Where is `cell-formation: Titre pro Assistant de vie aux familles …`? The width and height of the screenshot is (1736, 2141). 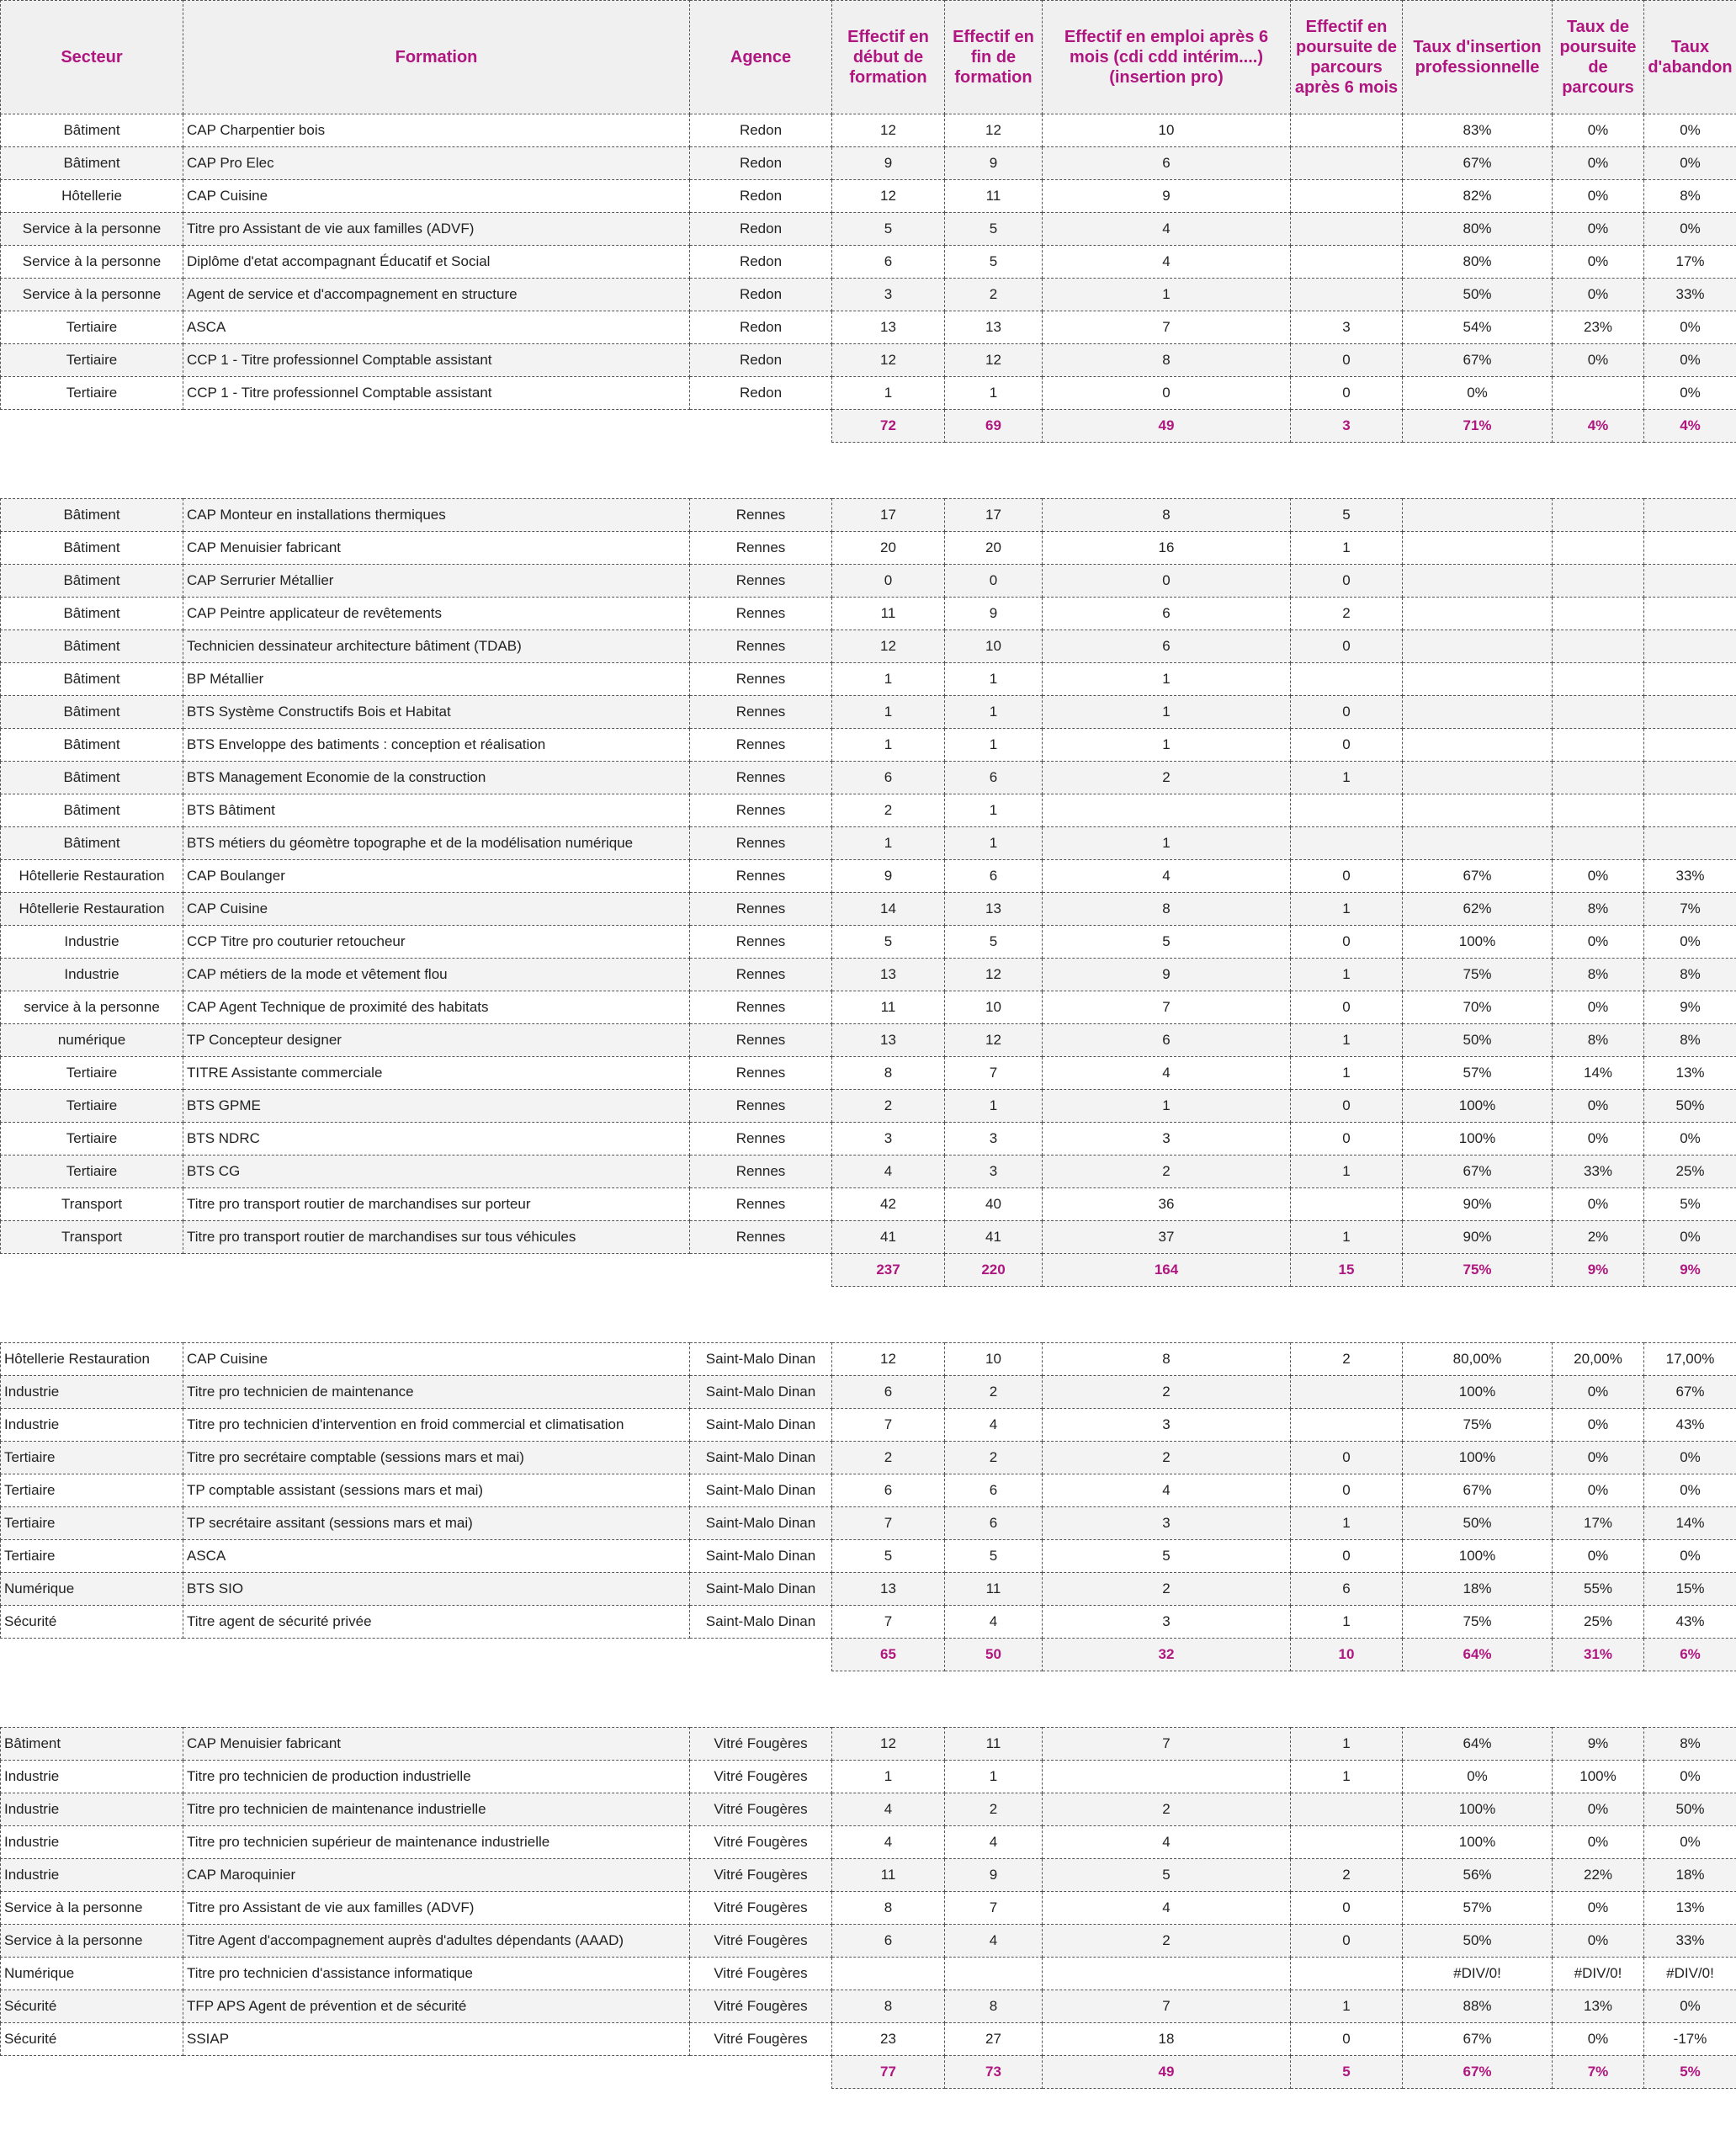
cell-formation: Titre pro Assistant de vie aux familles … is located at coordinates (437, 229).